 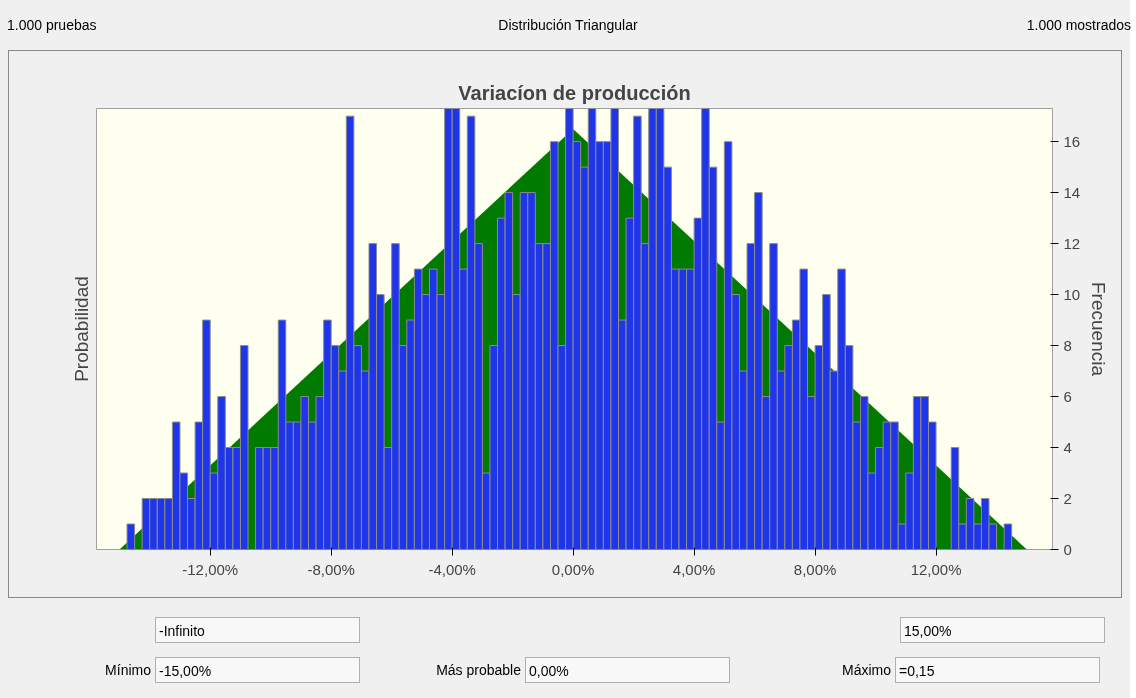 What do you see at coordinates (1067, 345) in the screenshot?
I see `y2-tick-label: 8` at bounding box center [1067, 345].